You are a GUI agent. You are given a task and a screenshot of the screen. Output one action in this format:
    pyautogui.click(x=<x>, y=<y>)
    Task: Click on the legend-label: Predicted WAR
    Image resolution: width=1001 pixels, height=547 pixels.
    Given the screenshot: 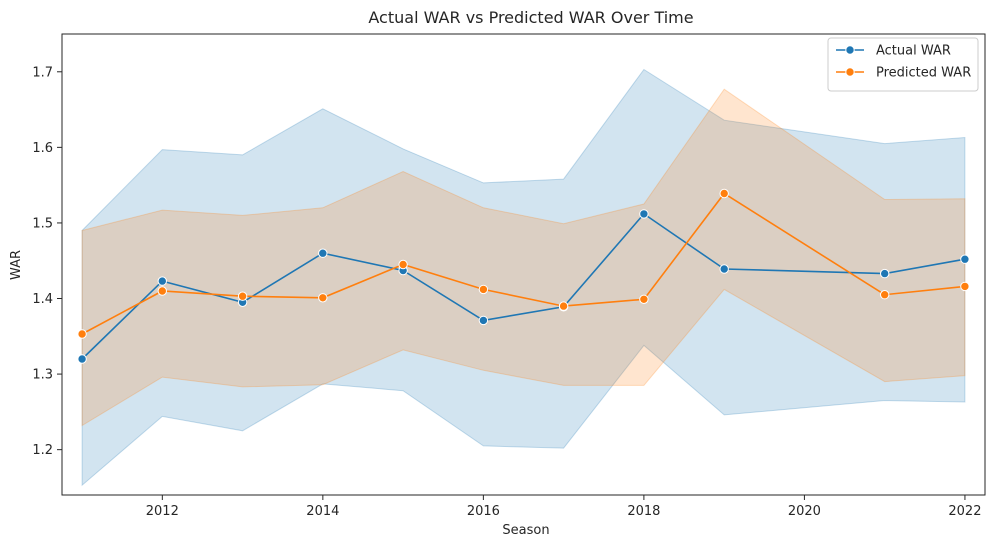 What is the action you would take?
    pyautogui.click(x=923, y=73)
    